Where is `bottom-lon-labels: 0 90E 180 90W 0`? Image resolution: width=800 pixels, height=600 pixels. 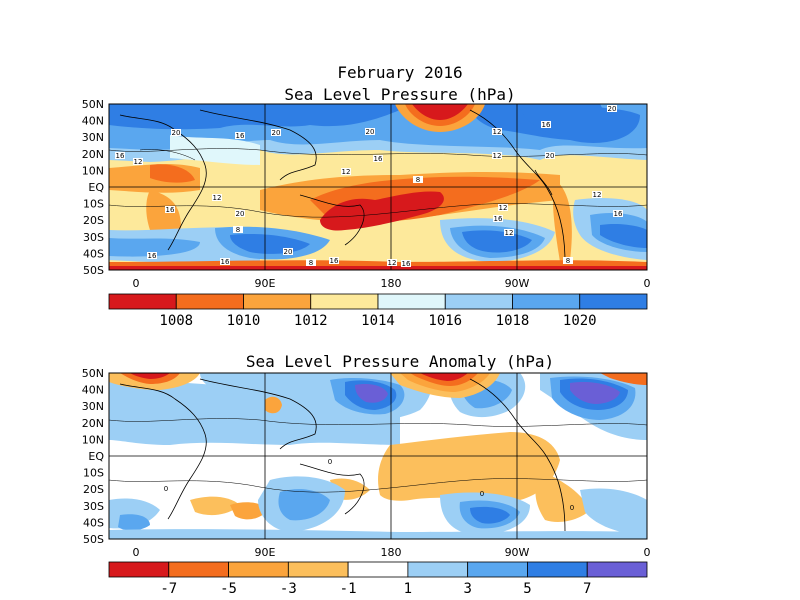 bottom-lon-labels: 0 90E 180 90W 0 is located at coordinates (392, 552).